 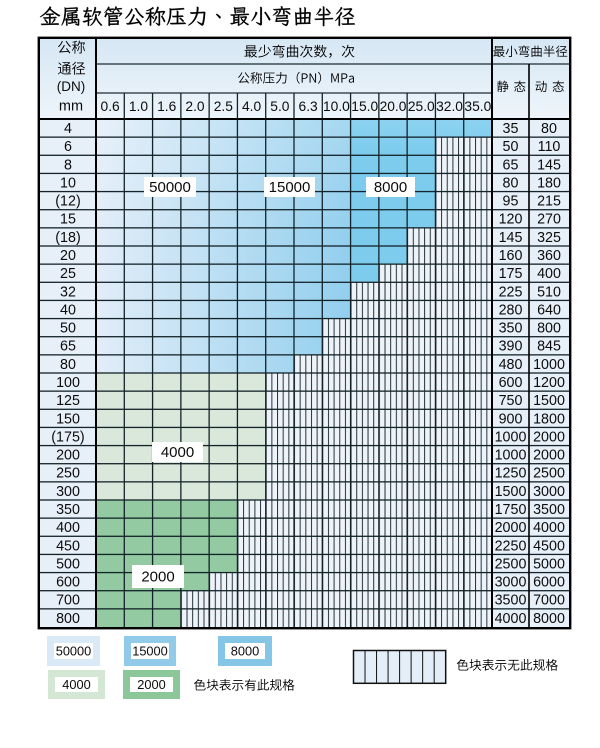 I want to click on svg-text: 25, so click(x=68, y=274).